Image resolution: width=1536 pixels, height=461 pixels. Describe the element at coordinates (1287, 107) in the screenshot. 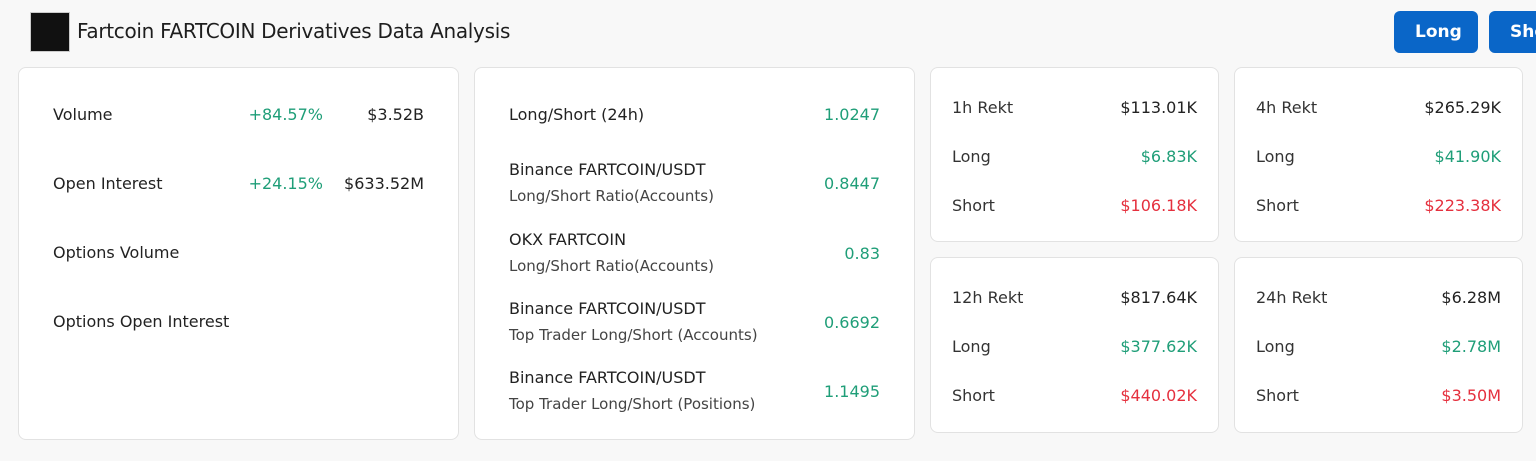

I see `rekt-label: 4h Rekt` at that location.